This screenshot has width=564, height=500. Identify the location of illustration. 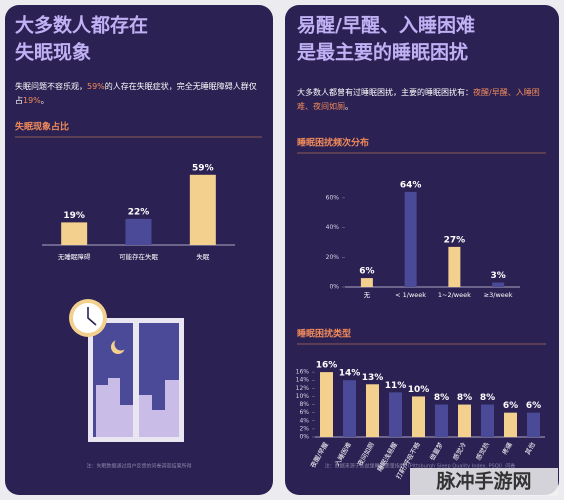
(126, 370).